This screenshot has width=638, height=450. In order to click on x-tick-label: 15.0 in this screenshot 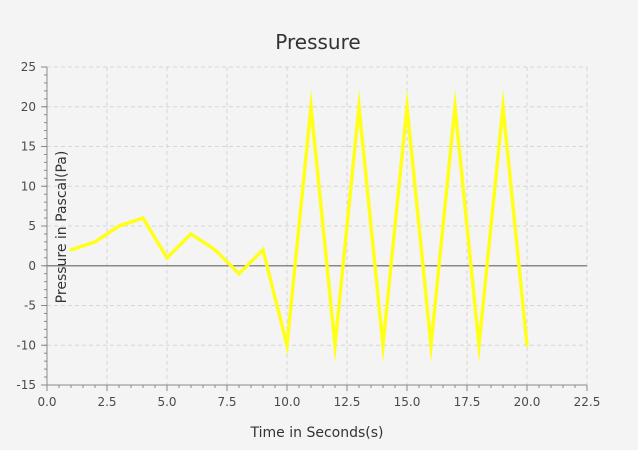, I will do `click(407, 402)`.